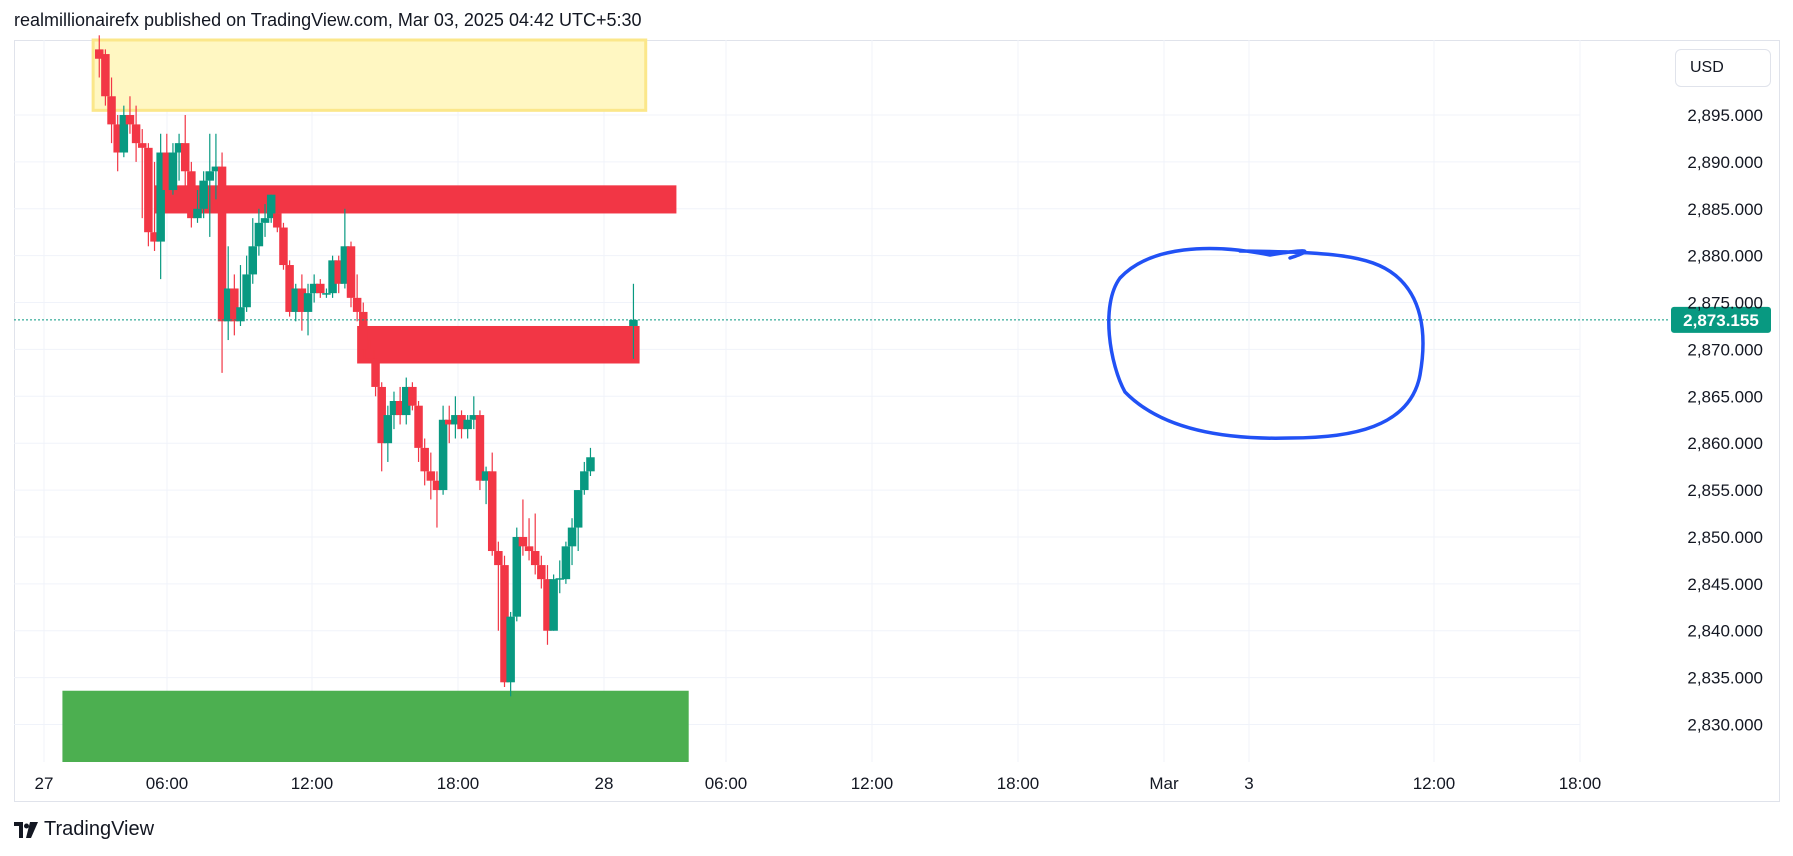  What do you see at coordinates (415, 199) in the screenshot?
I see `zone-supply-upper` at bounding box center [415, 199].